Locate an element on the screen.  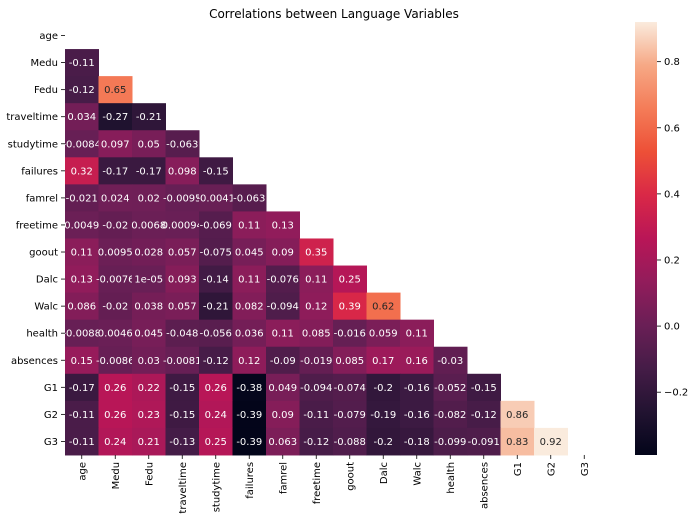
cell-value-label: 0.098 is located at coordinates (182, 171).